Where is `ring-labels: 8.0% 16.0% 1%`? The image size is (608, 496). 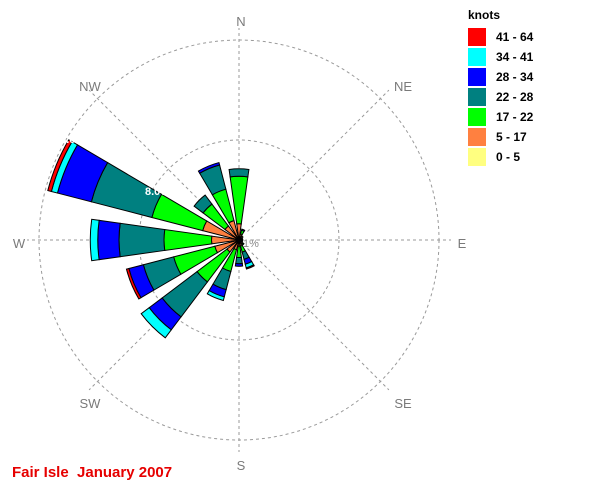
ring-labels: 8.0% 16.0% 1% is located at coordinates (156, 192).